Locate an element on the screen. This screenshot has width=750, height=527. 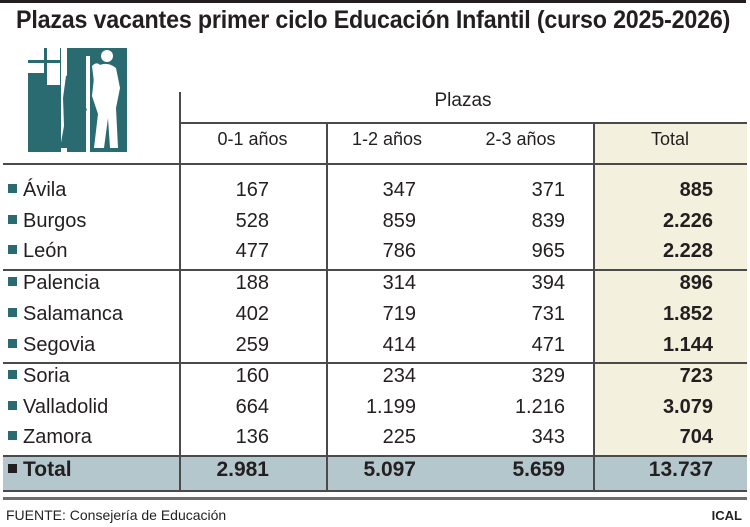
row-label: Segovia is located at coordinates (51, 345).